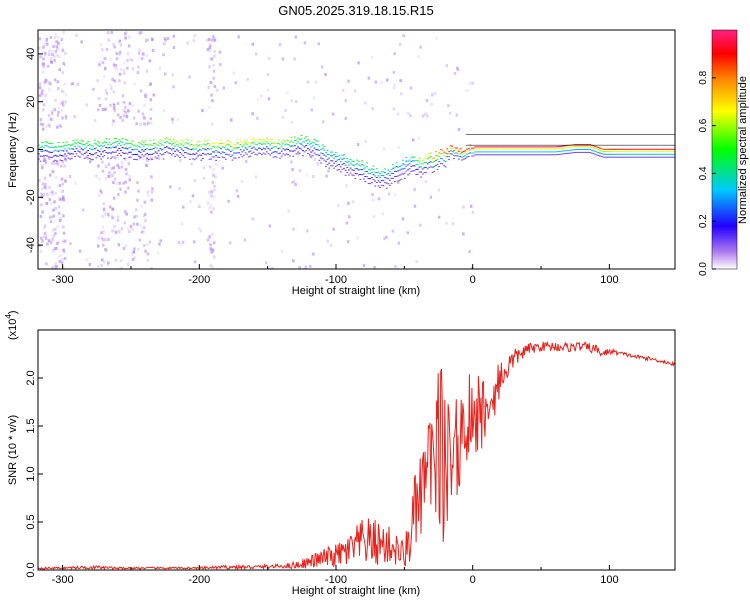 The height and width of the screenshot is (605, 750). What do you see at coordinates (355, 10) in the screenshot?
I see `figure-title: GN05.2025.319.18.15.R15` at bounding box center [355, 10].